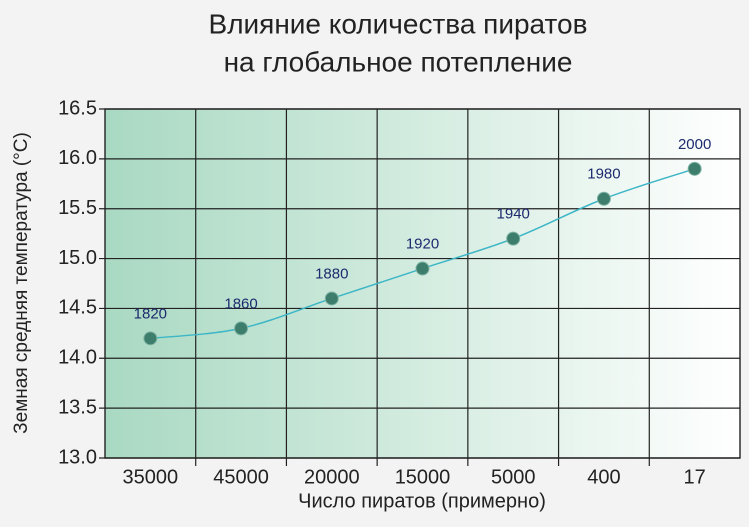  What do you see at coordinates (423, 477) in the screenshot?
I see `x-tick-label: 15000` at bounding box center [423, 477].